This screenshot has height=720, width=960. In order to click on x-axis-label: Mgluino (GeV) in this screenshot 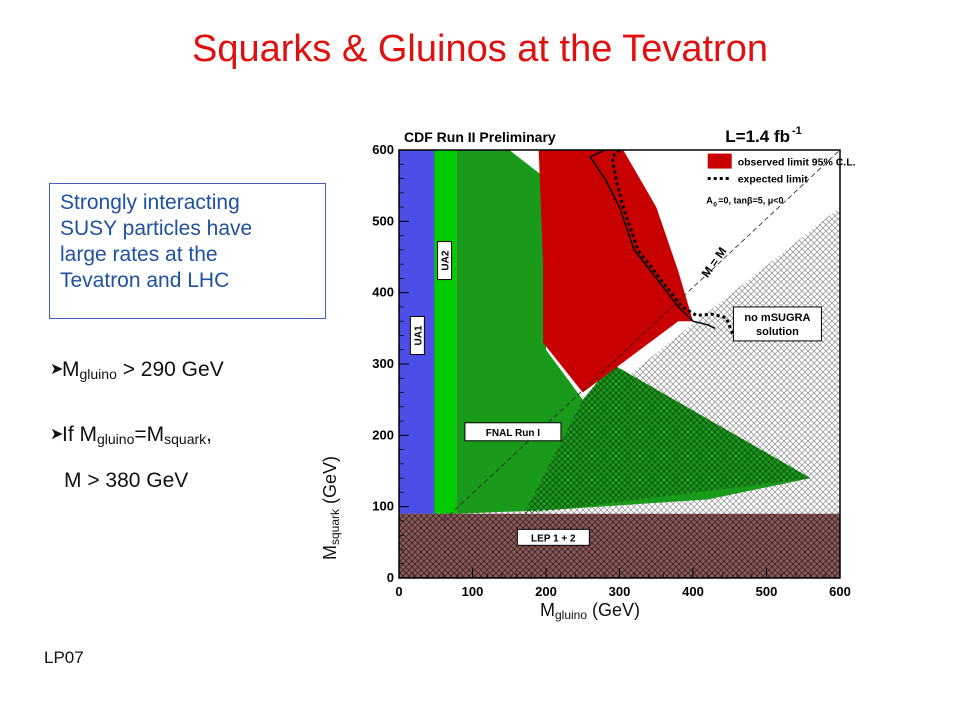, I will do `click(590, 611)`.